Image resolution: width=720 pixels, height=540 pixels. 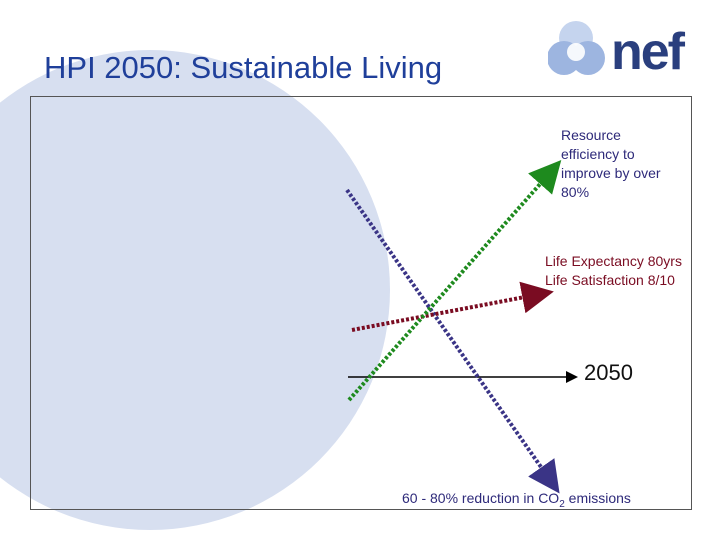 I want to click on life-satisfaction-label: Life Satisfaction 8/10, so click(x=610, y=280).